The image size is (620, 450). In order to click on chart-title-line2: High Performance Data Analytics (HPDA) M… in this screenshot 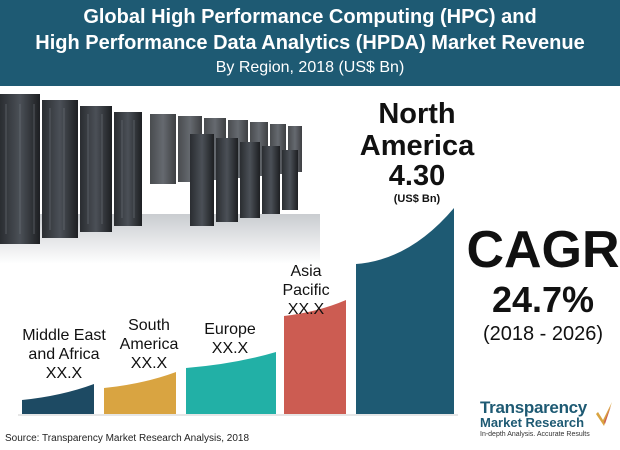, I will do `click(310, 43)`.